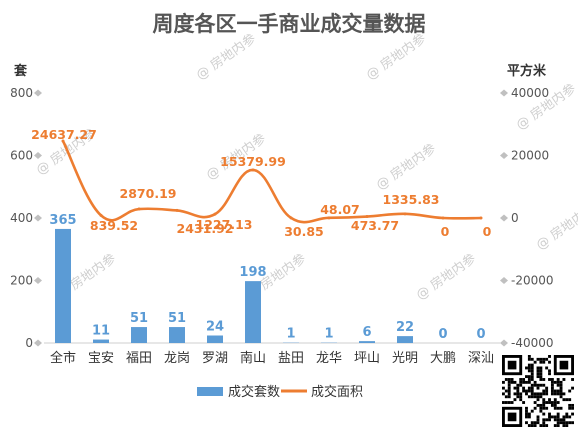 Image resolution: width=578 pixels, height=437 pixels. Describe the element at coordinates (405, 358) in the screenshot. I see `category-label: 光明` at that location.